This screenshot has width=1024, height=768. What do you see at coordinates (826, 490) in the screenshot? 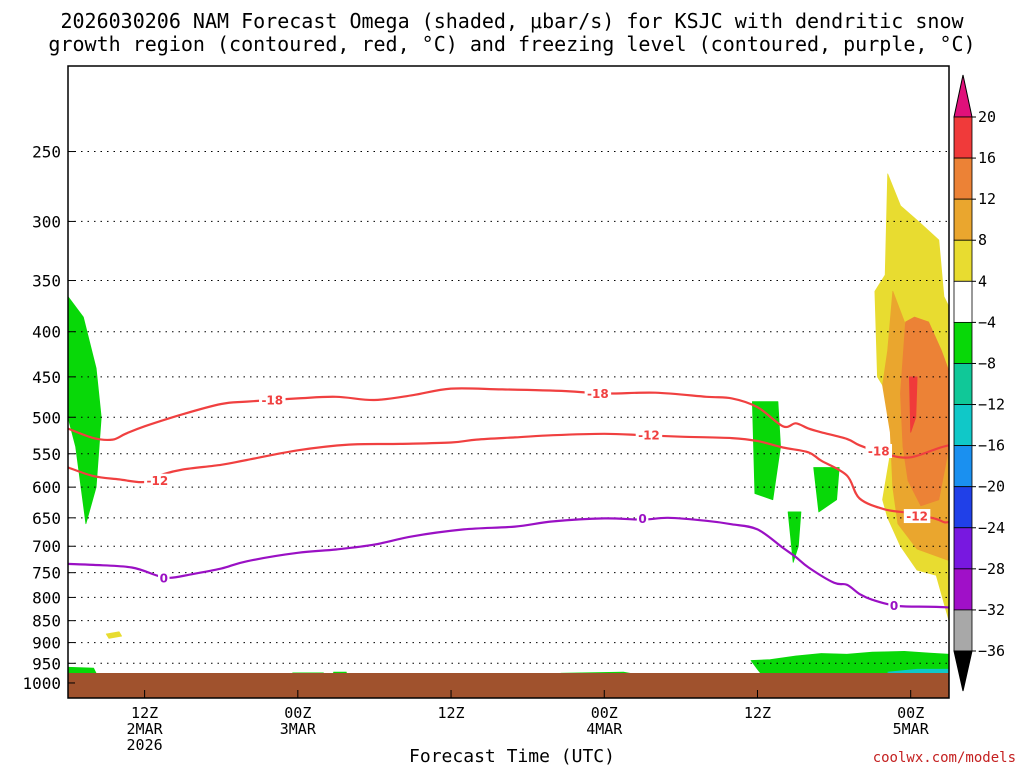
I see `omega-region-rising-mid-c` at bounding box center [826, 490].